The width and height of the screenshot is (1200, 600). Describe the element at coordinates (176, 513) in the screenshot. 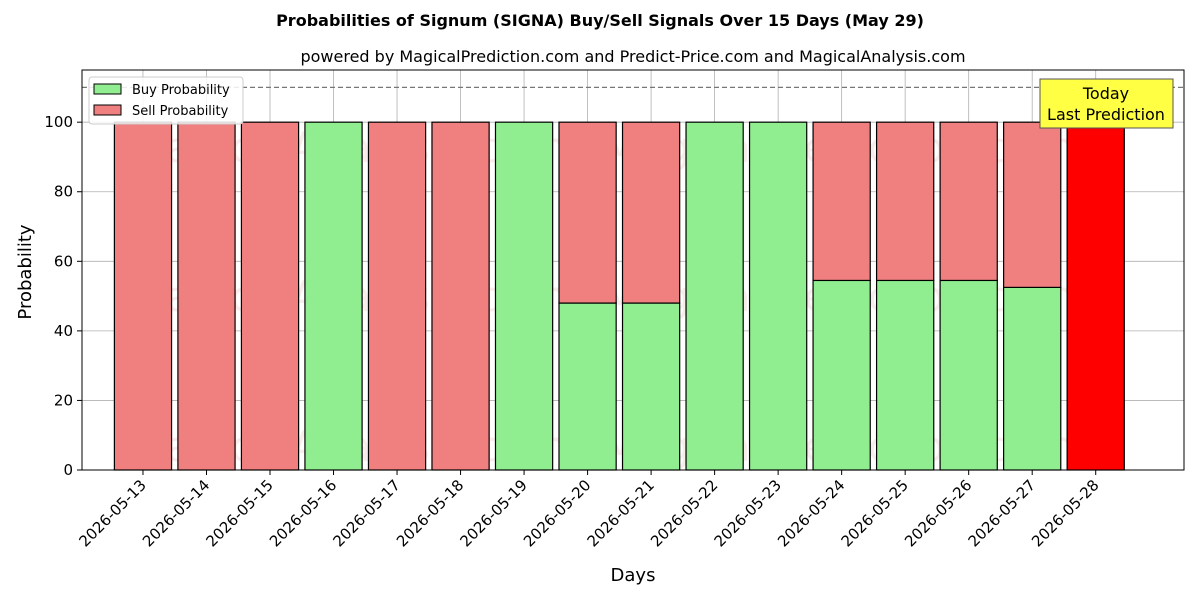

I see `x-tick-label: 2026-05-14` at that location.